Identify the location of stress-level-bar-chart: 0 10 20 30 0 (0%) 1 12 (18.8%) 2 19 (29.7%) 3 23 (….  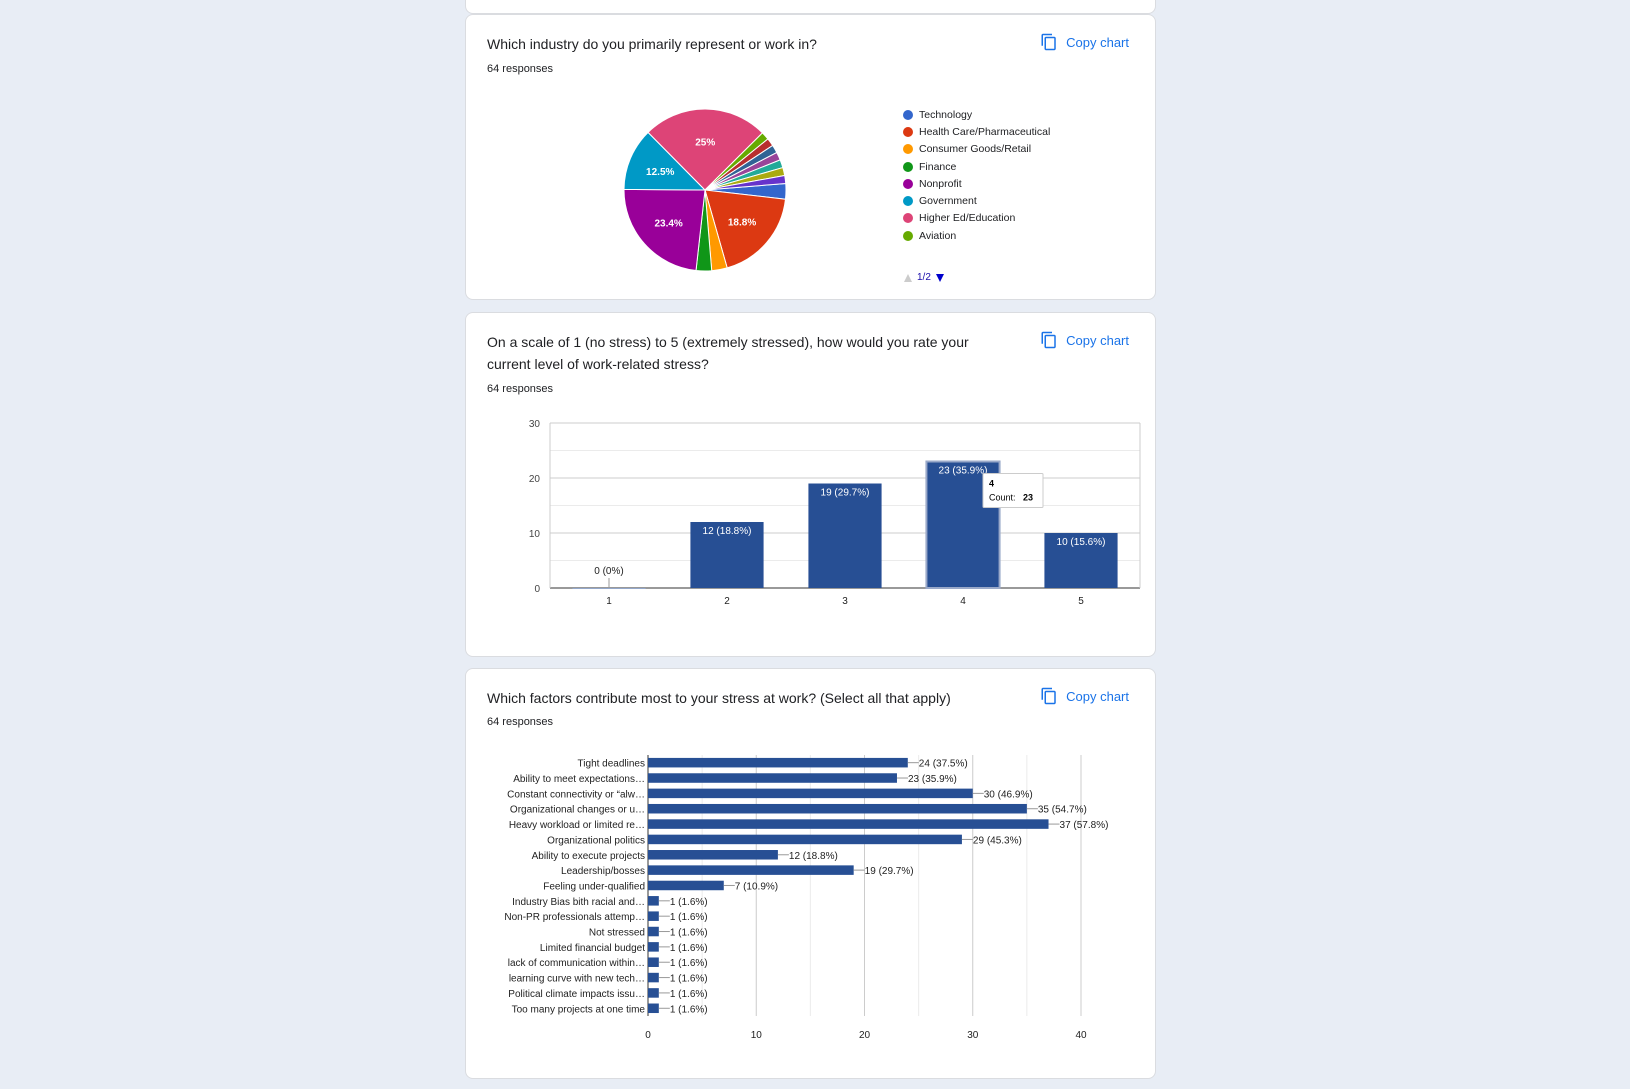
(835, 513).